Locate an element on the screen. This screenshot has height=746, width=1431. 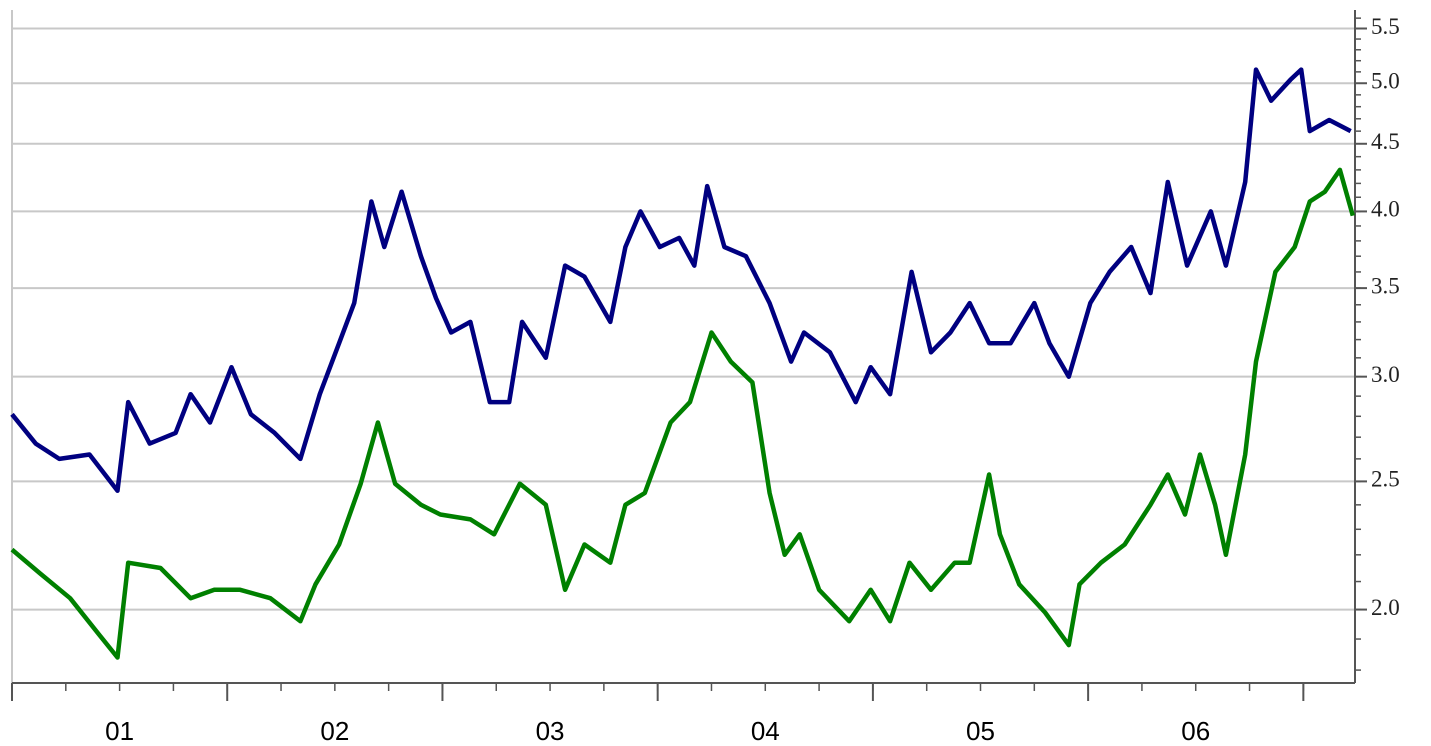
y-tick-label: 2.5 is located at coordinates (1385, 479).